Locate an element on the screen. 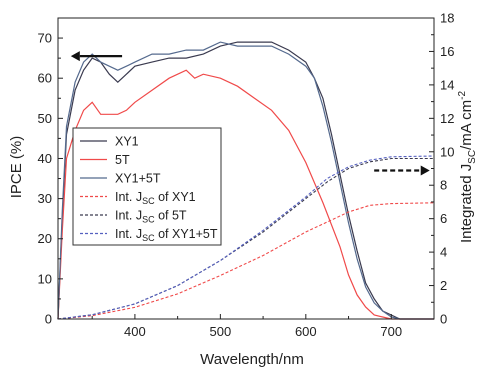 This screenshot has height=367, width=477. legend-label: XY1+5T is located at coordinates (138, 179).